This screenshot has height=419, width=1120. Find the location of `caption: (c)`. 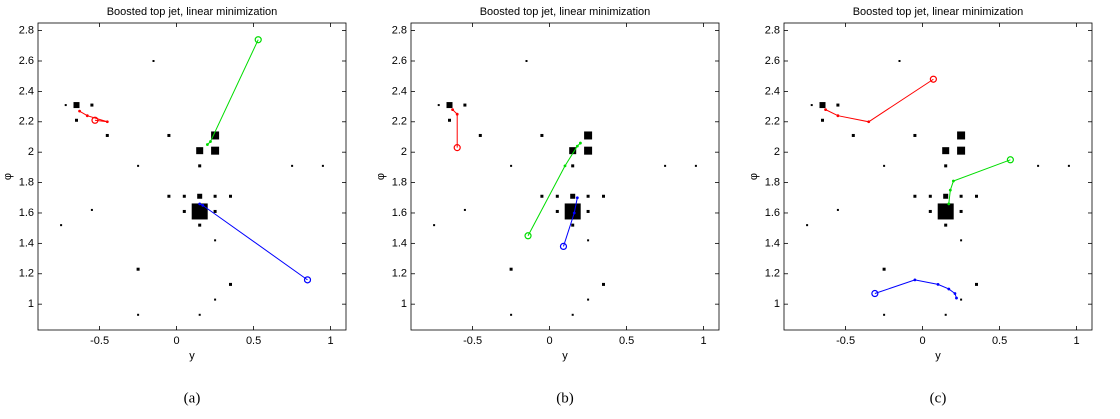

caption: (c) is located at coordinates (938, 398).